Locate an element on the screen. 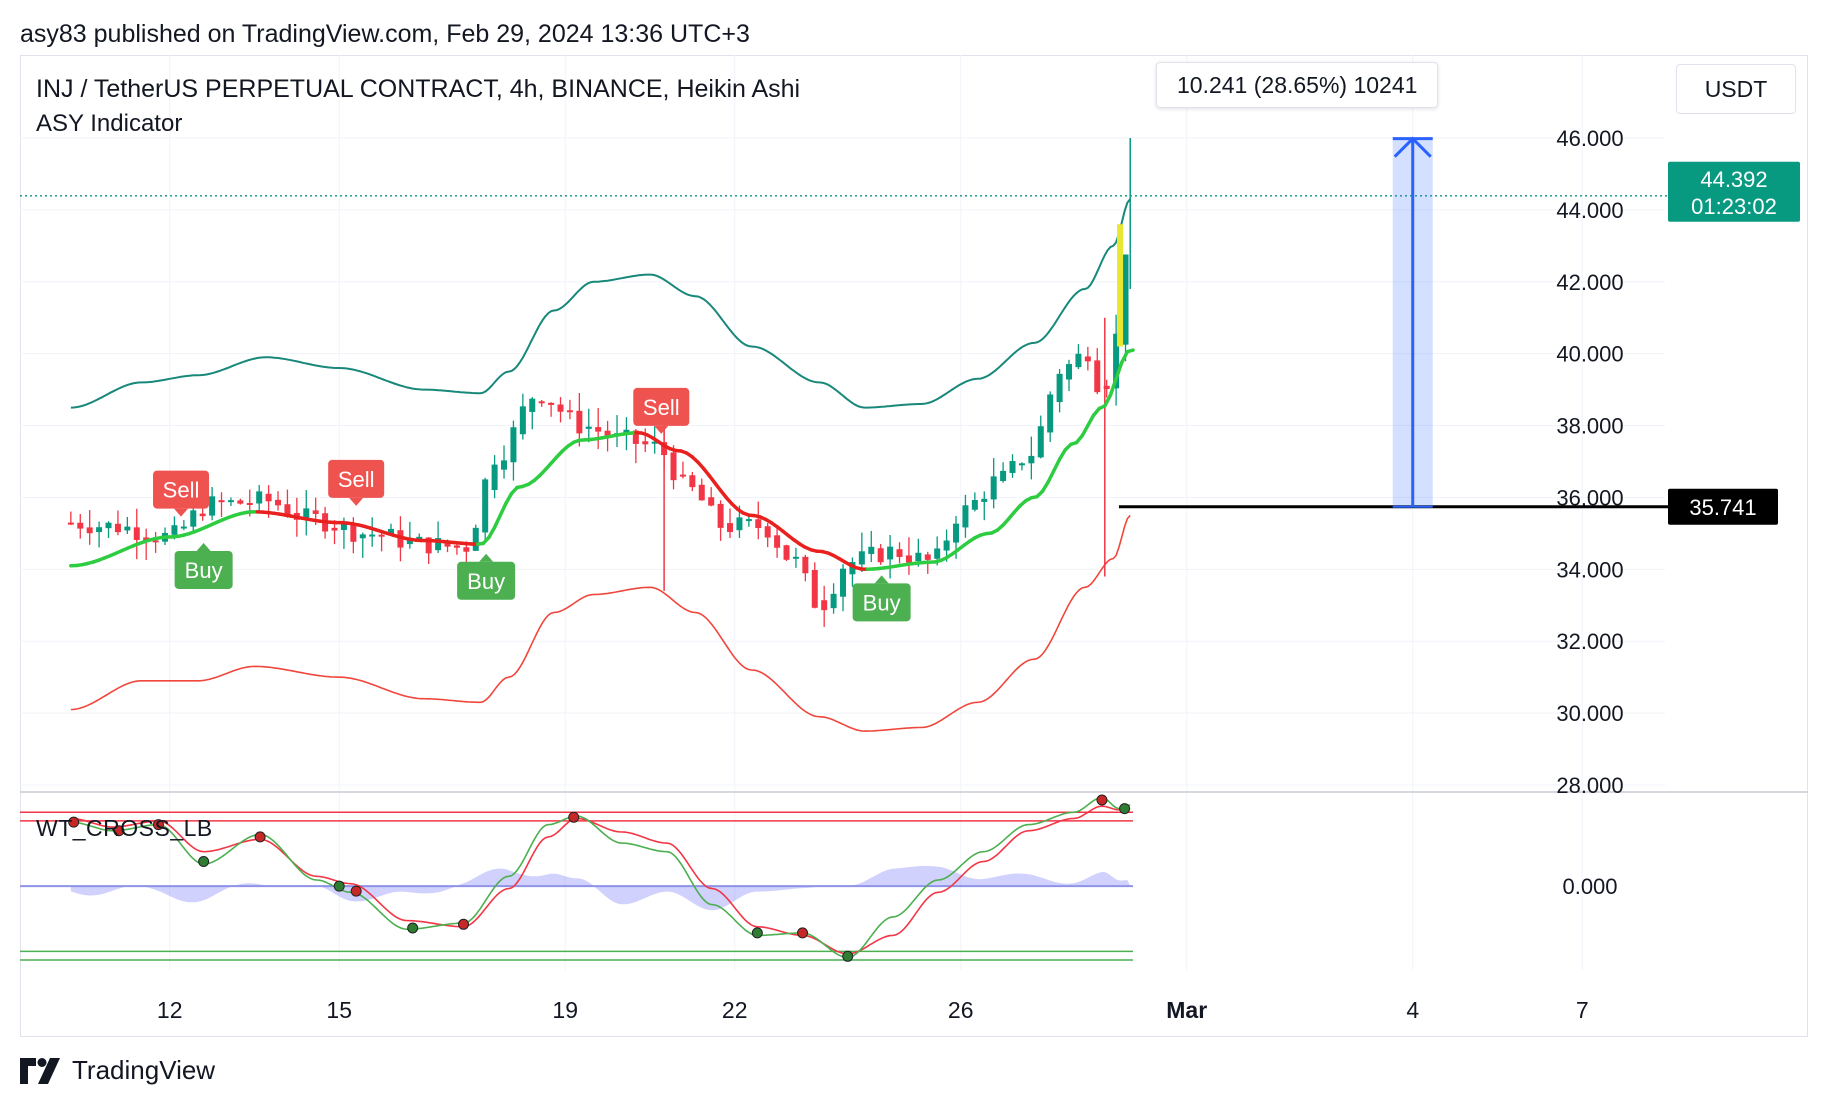 This screenshot has width=1822, height=1104. sell-signal-box is located at coordinates (356, 478).